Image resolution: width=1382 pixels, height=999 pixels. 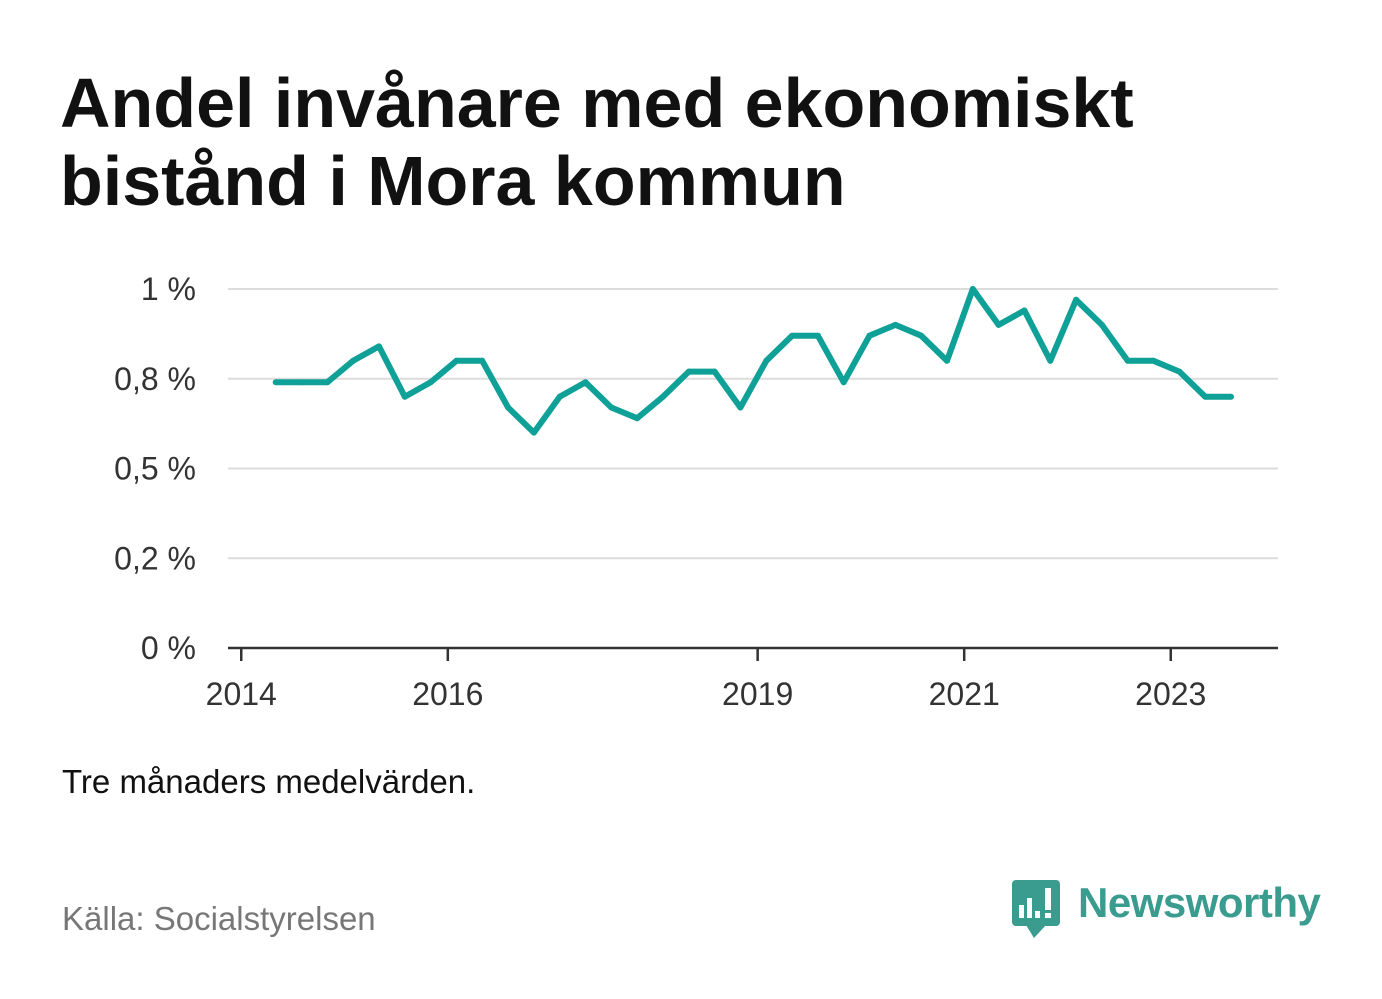 What do you see at coordinates (1048, 915) in the screenshot?
I see `icon-dot` at bounding box center [1048, 915].